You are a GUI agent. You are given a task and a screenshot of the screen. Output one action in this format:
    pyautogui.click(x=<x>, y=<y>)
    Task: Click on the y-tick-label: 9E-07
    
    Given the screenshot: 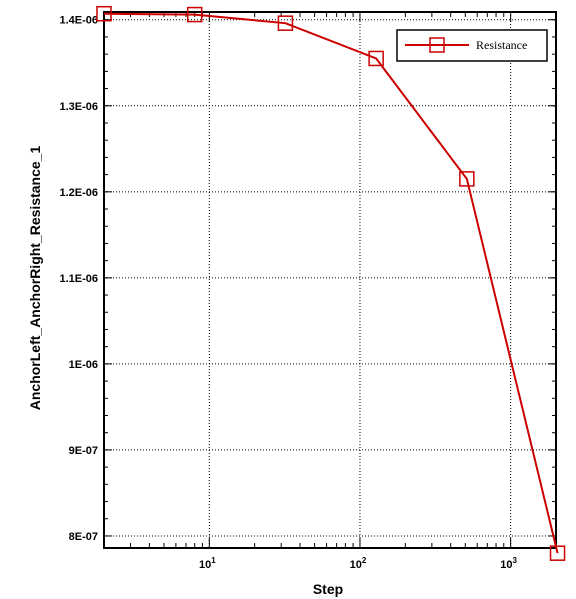 What is the action you would take?
    pyautogui.click(x=83, y=451)
    